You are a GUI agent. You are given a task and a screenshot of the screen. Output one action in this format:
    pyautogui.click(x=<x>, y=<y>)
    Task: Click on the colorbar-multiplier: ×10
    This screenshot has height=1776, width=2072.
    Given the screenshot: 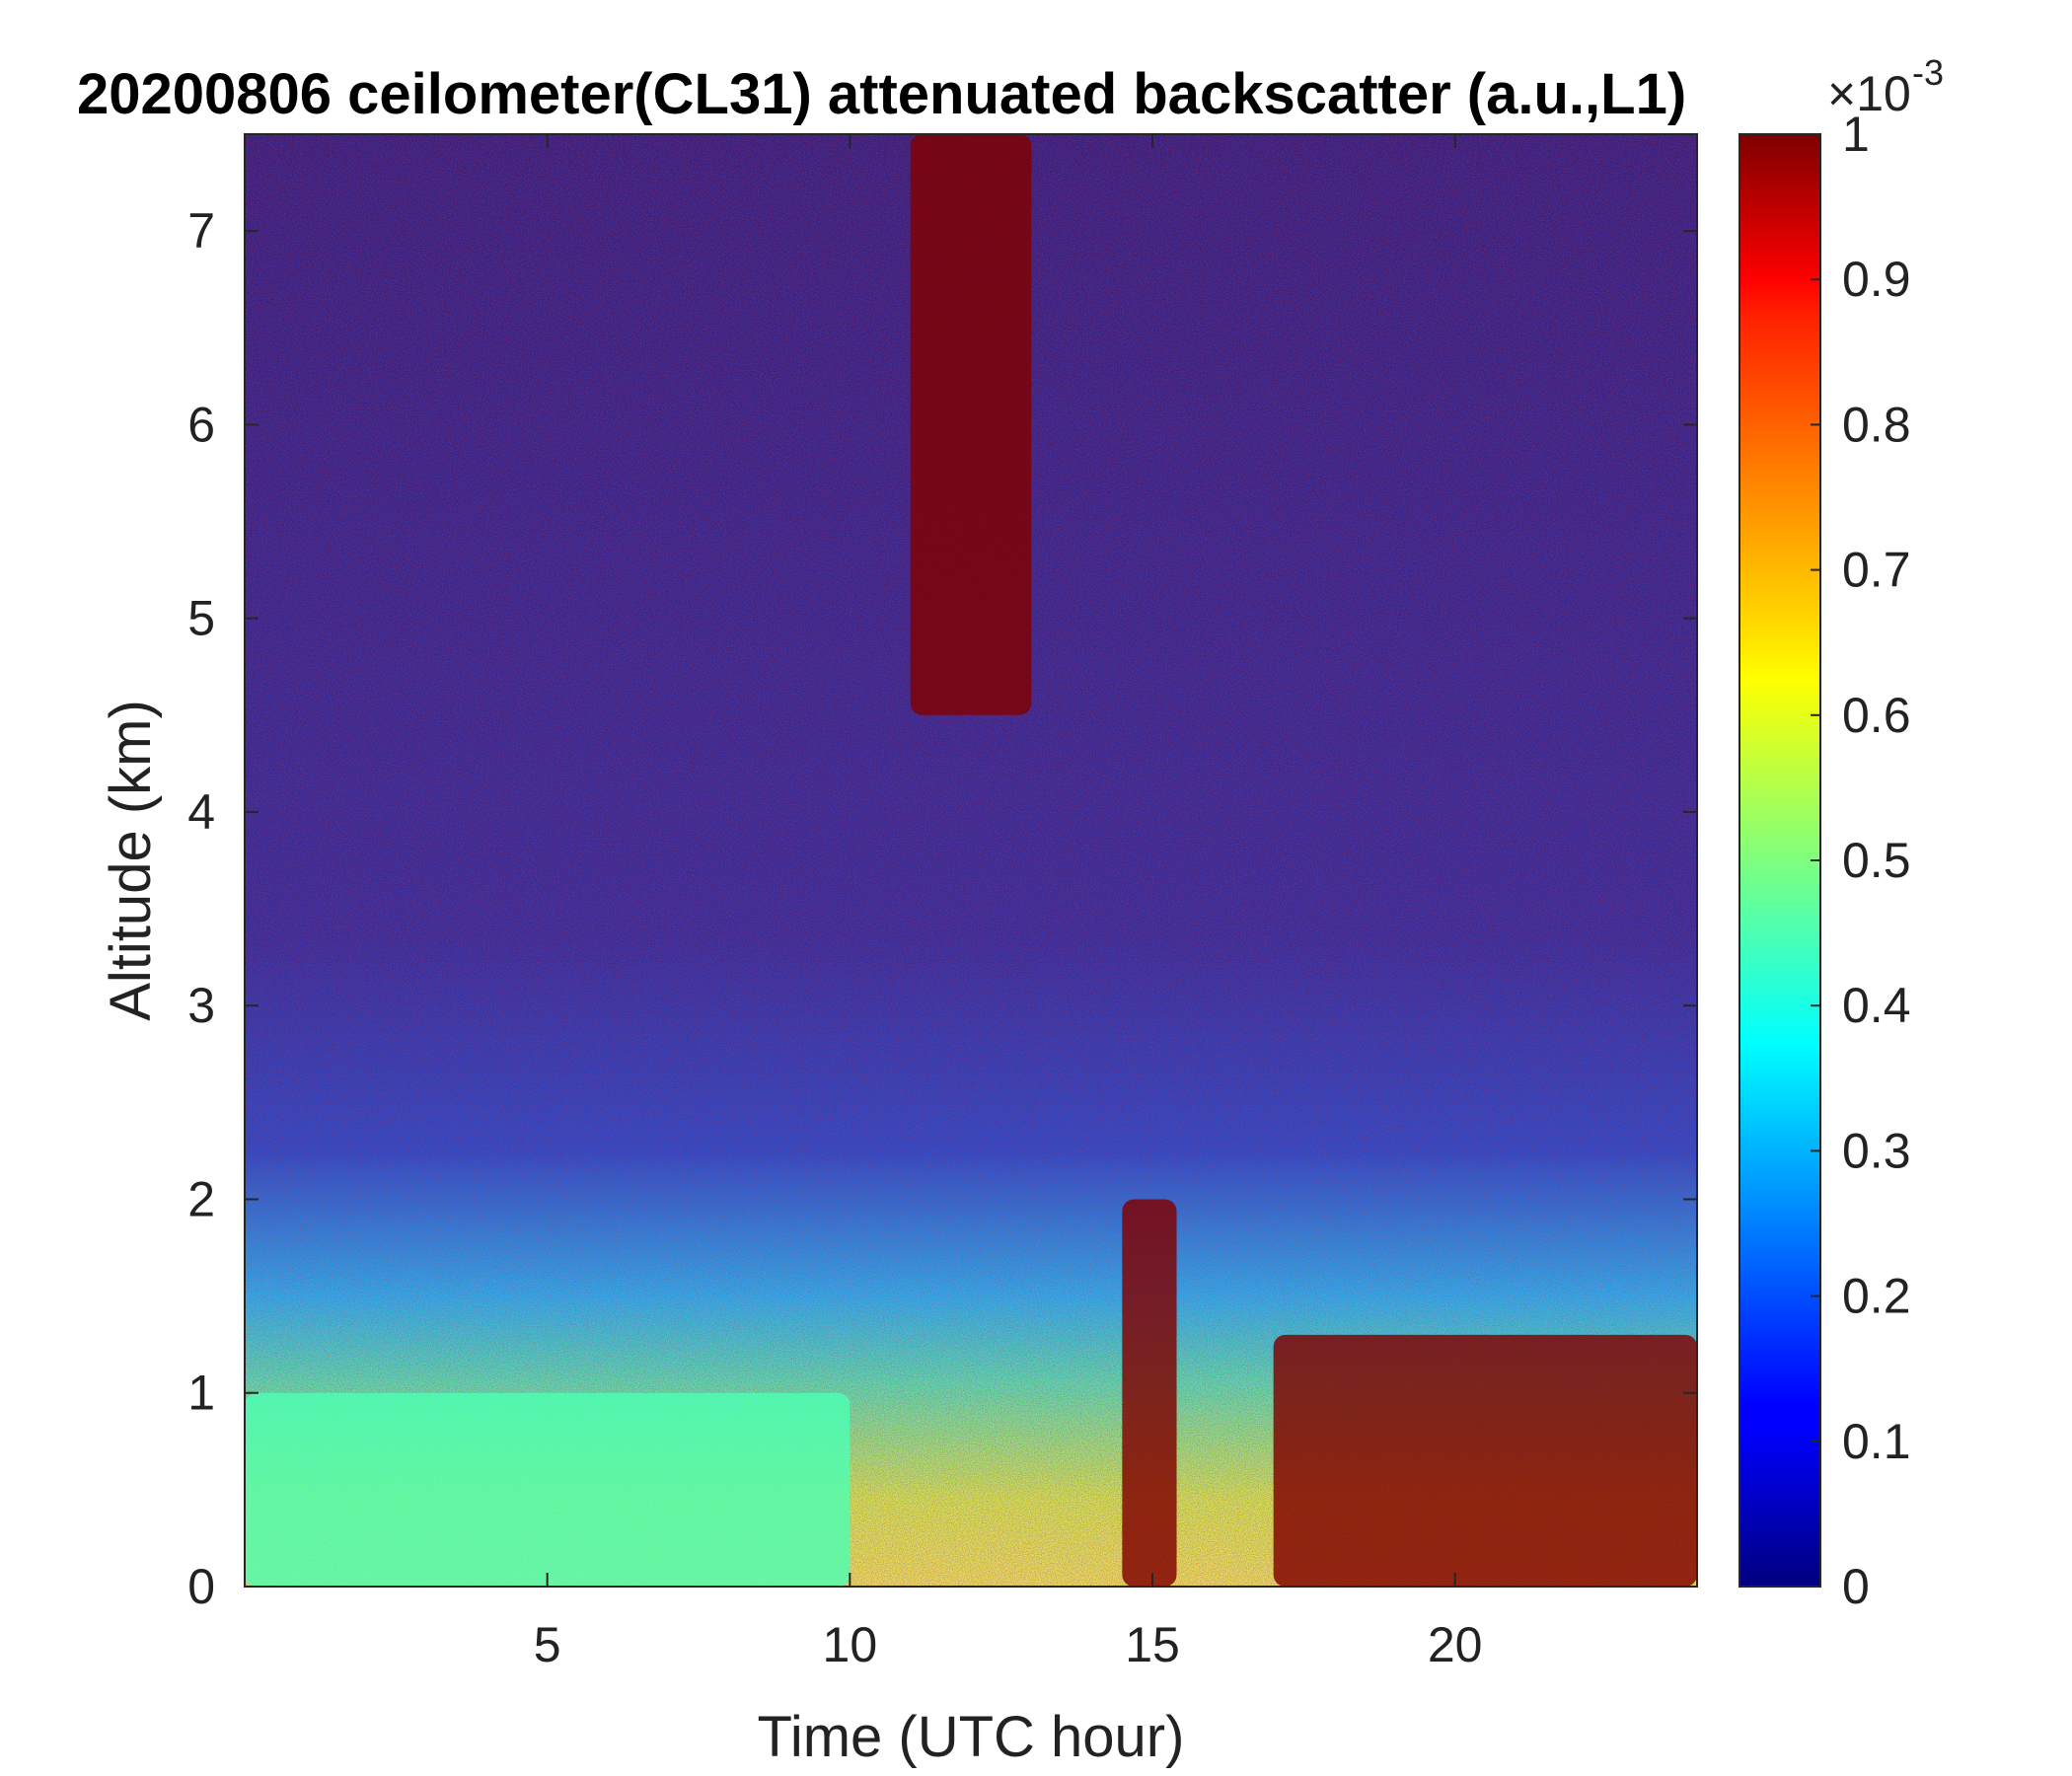 What is the action you would take?
    pyautogui.click(x=1869, y=93)
    